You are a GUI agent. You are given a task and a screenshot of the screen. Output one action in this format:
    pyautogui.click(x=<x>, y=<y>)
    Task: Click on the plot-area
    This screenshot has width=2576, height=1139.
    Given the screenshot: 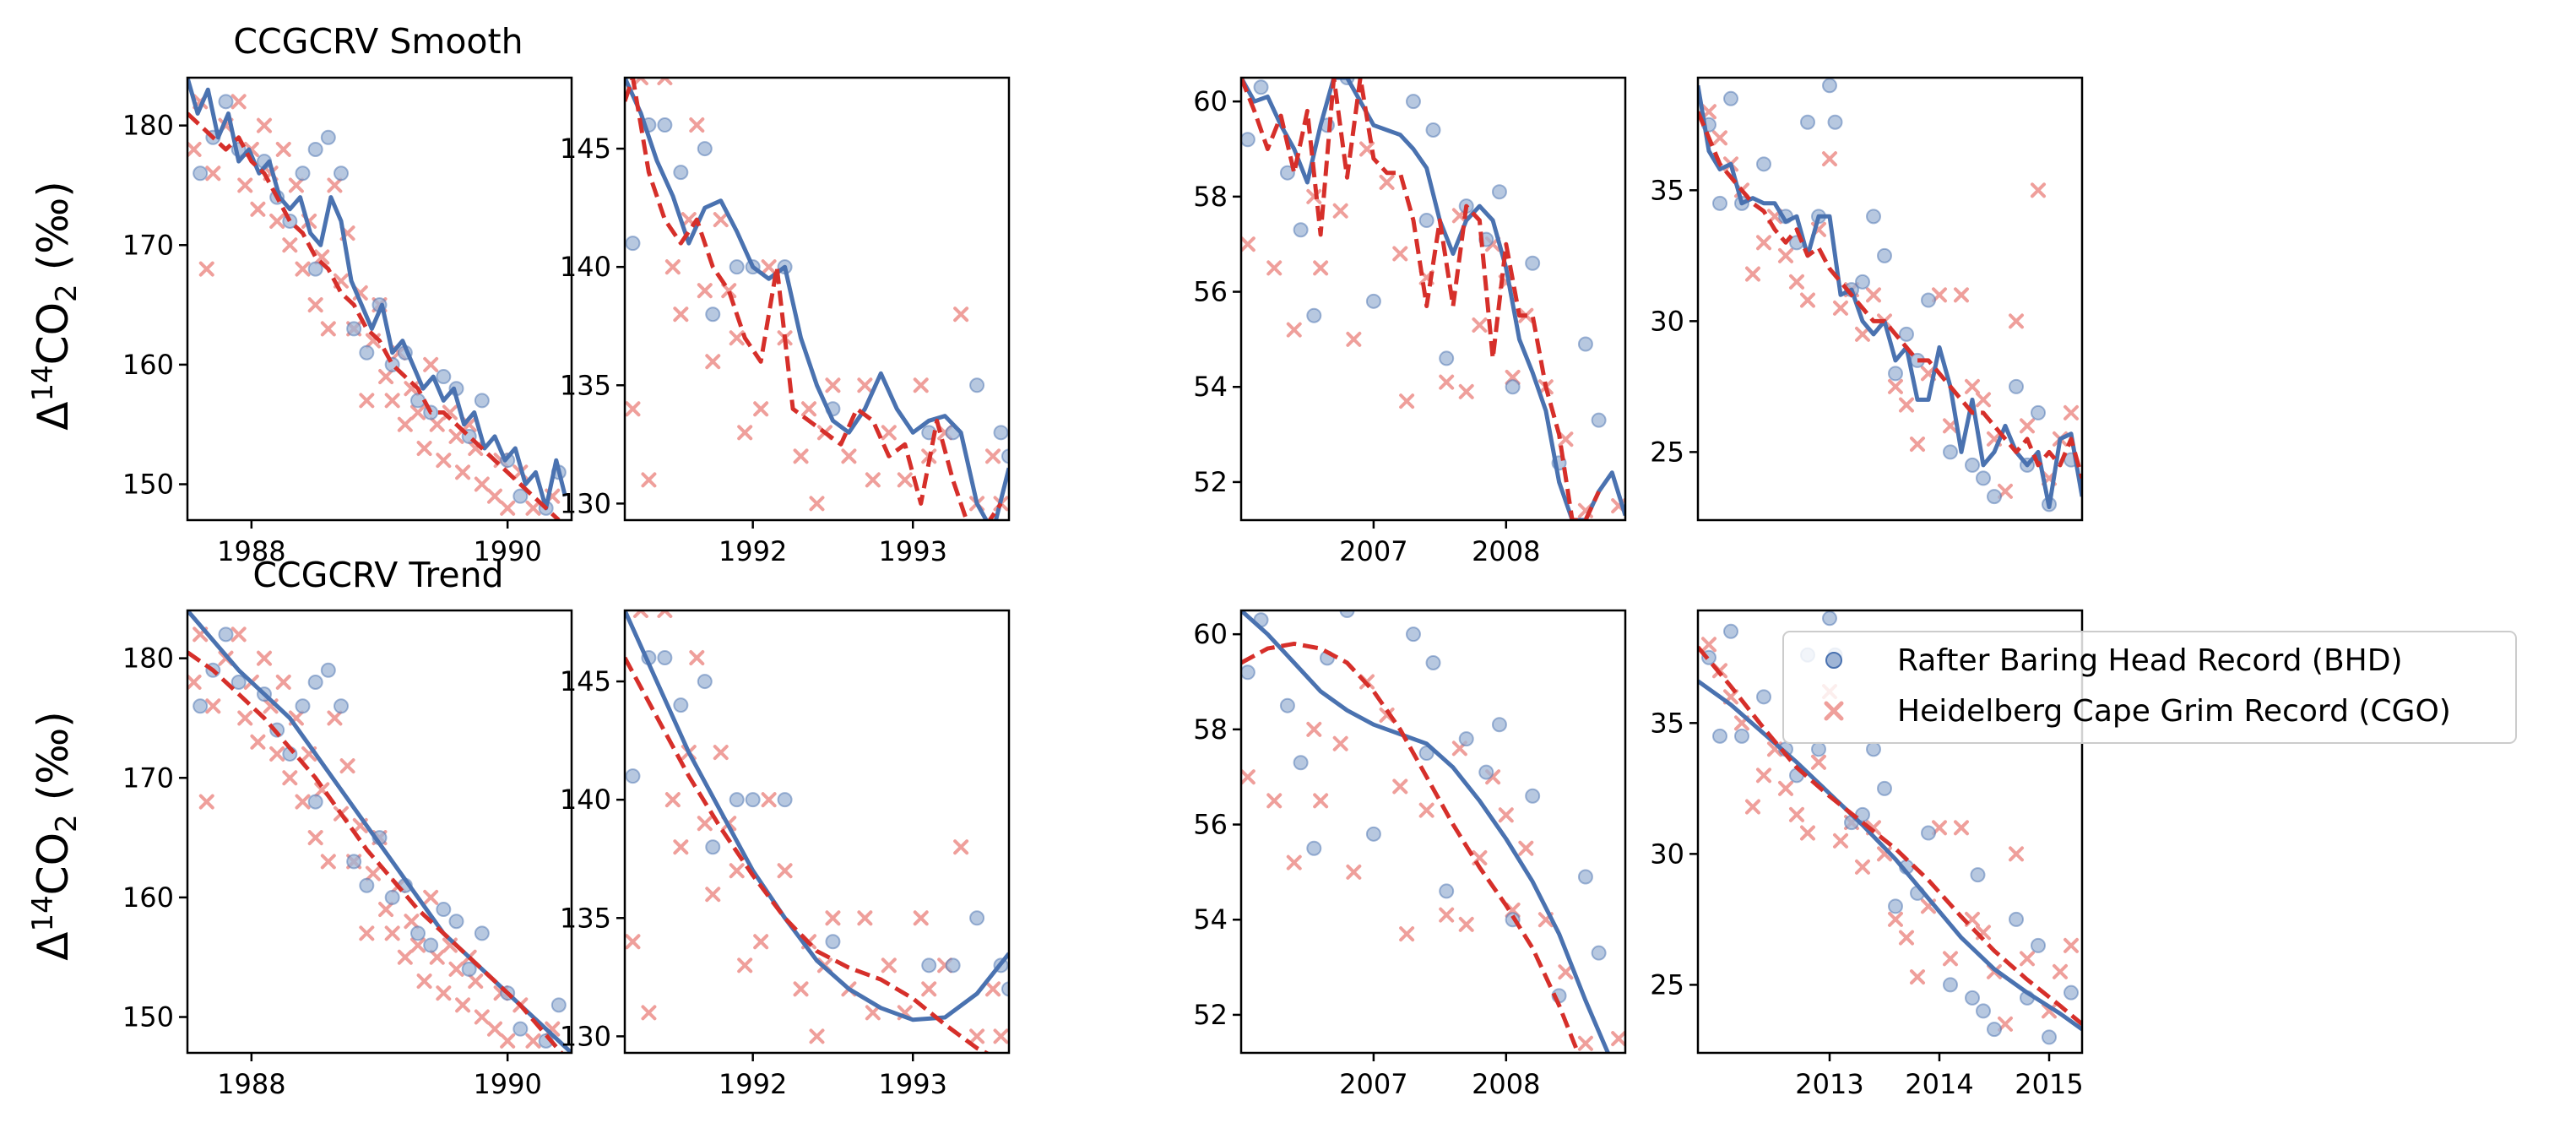 What is the action you would take?
    pyautogui.click(x=817, y=299)
    